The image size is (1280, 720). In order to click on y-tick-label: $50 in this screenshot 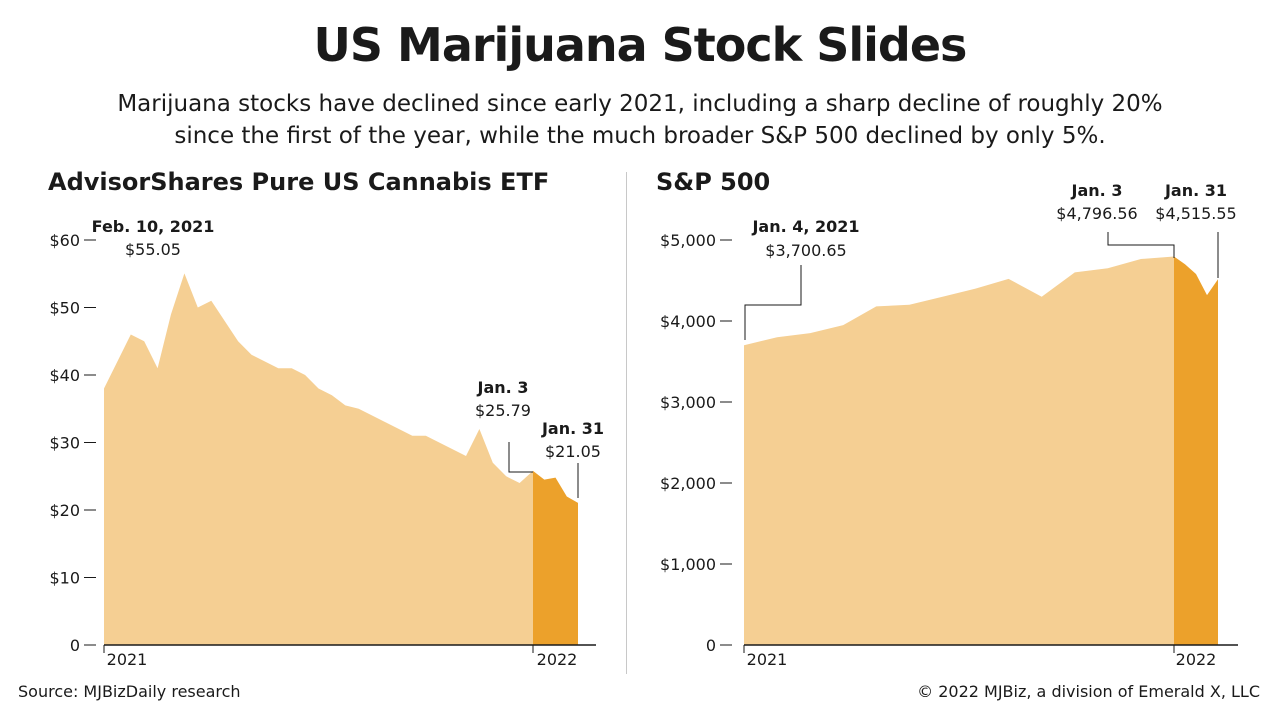, I will do `click(64, 308)`.